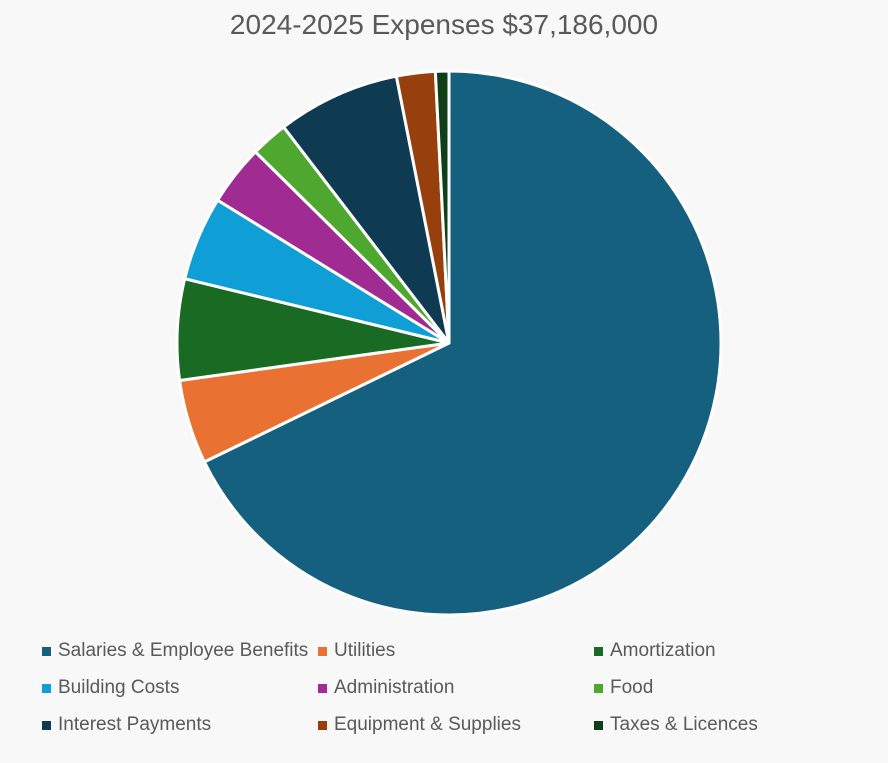 The height and width of the screenshot is (763, 888). Describe the element at coordinates (663, 650) in the screenshot. I see `legend-label-amortization: Amortization` at that location.